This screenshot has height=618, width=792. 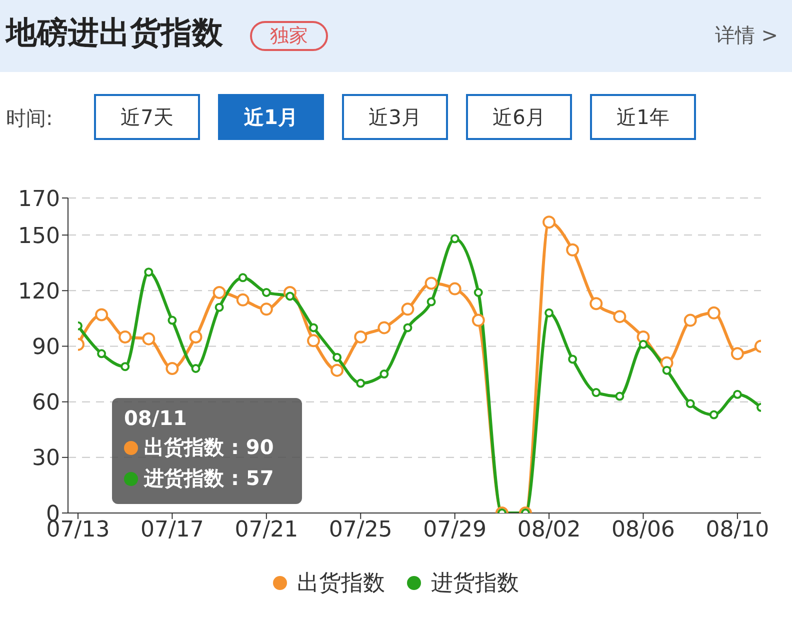 What do you see at coordinates (39, 291) in the screenshot?
I see `y-tick-label: 120` at bounding box center [39, 291].